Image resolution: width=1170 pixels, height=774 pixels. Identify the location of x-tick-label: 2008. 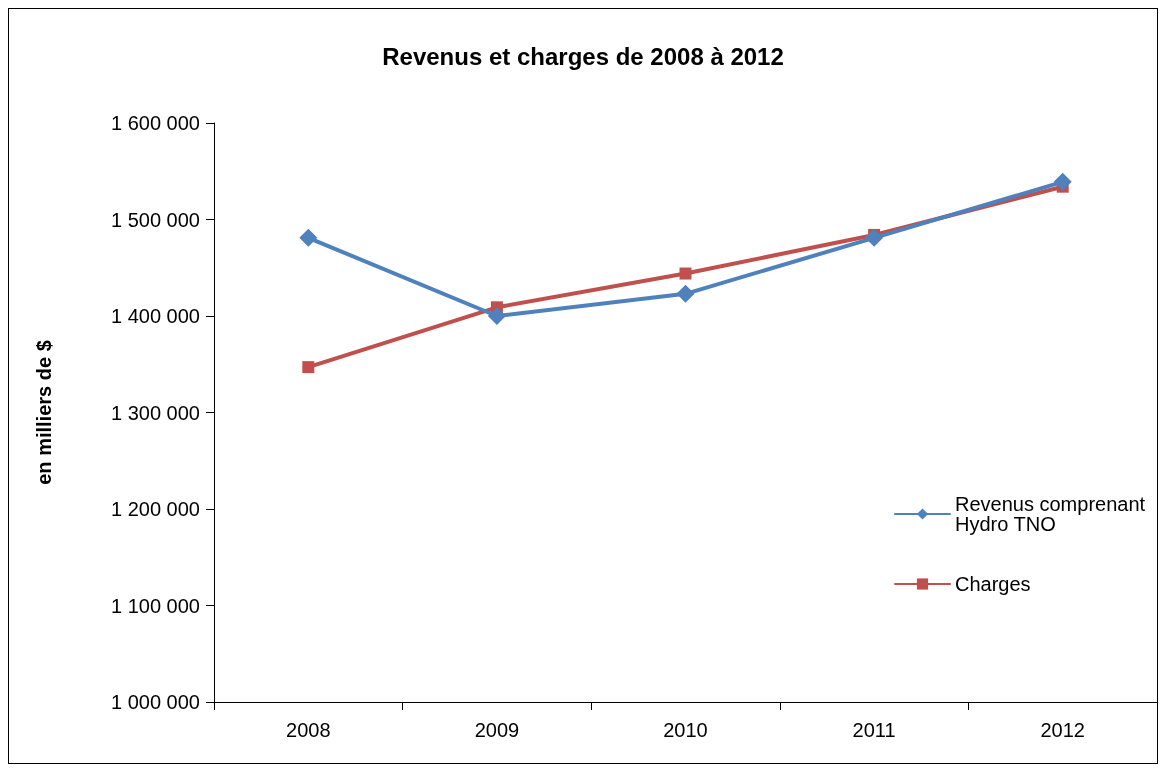
(308, 730).